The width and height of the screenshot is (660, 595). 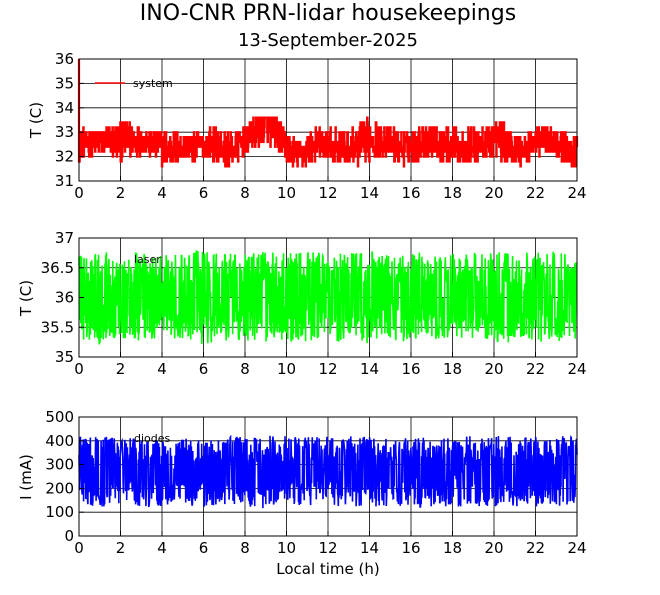 I want to click on y-tick-label: 35.5, so click(x=57, y=327).